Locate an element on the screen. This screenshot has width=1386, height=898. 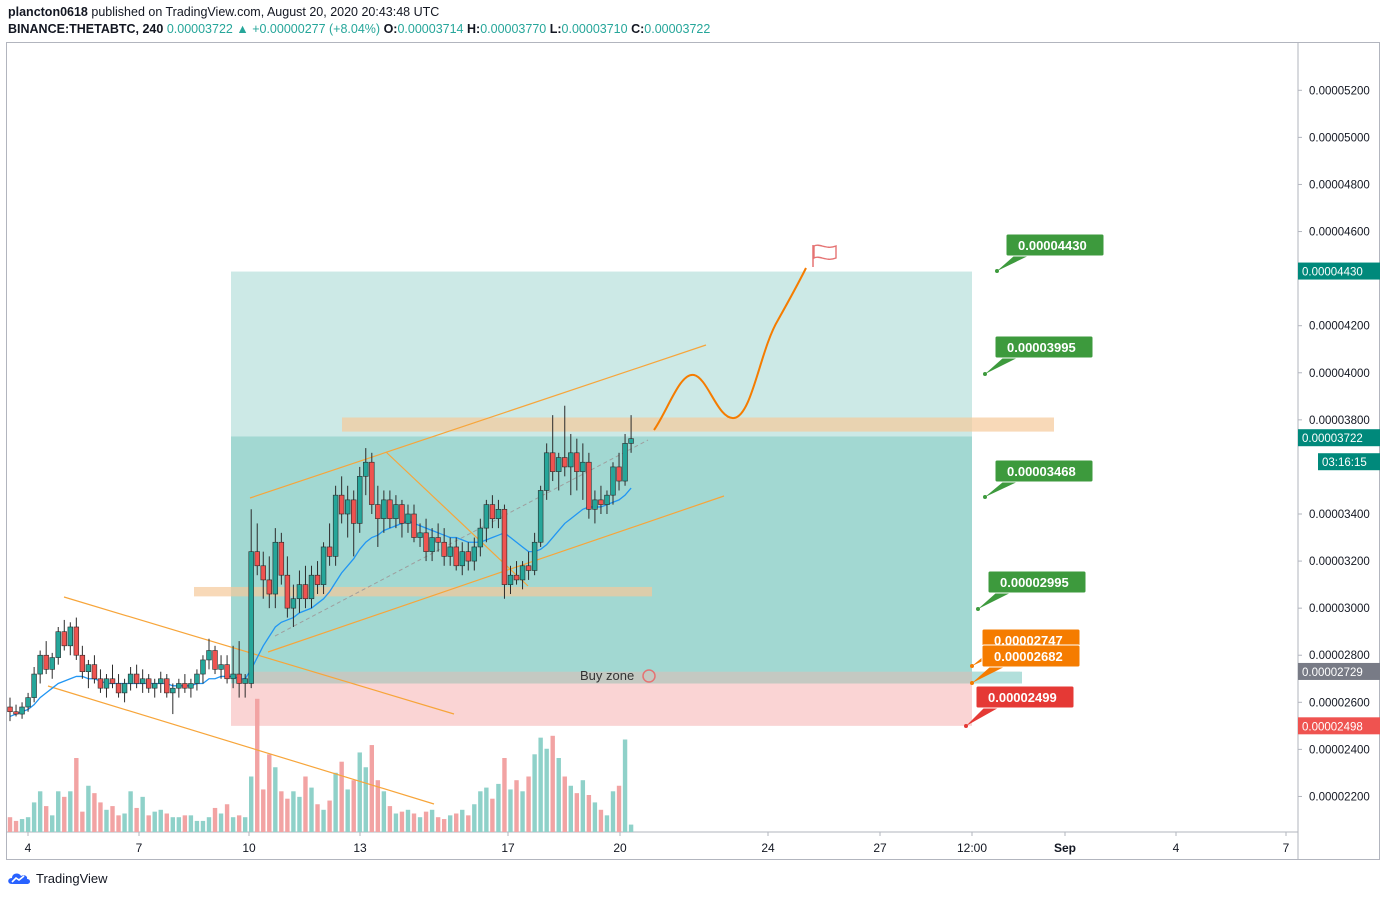
low-value: 0.00003710 is located at coordinates (594, 29).